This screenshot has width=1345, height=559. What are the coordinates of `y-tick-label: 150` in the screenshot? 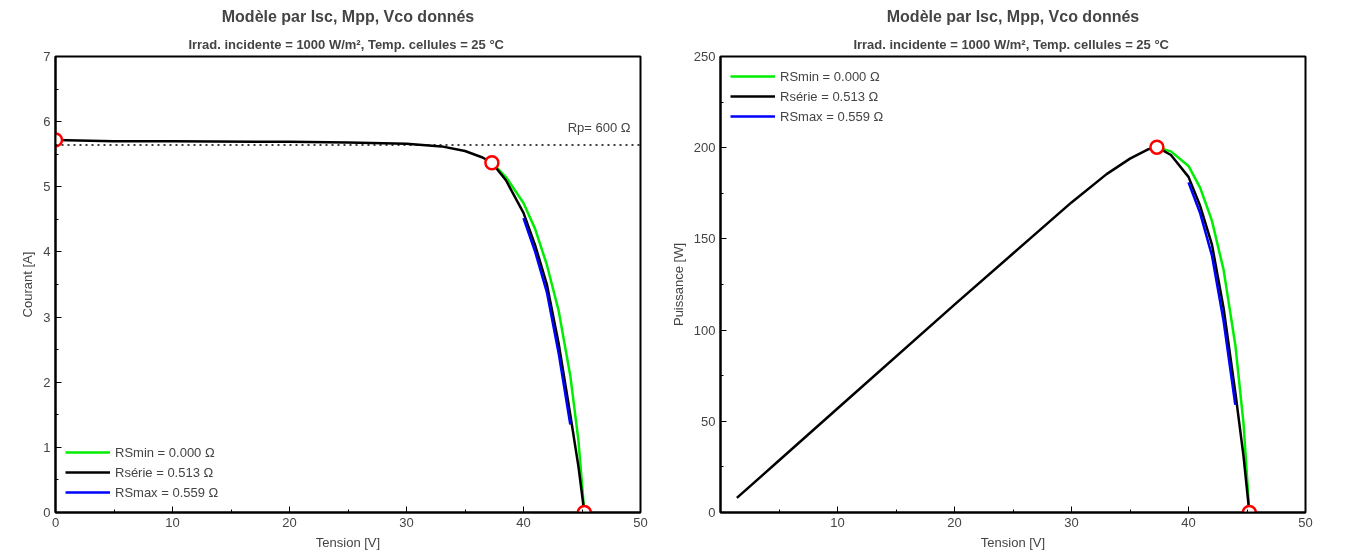 It's located at (704, 239).